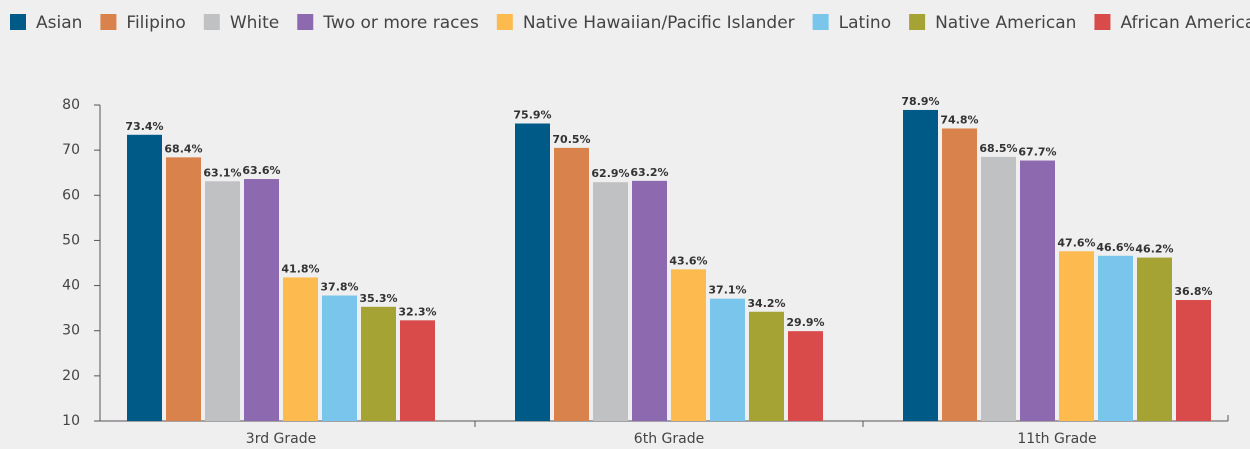 The width and height of the screenshot is (1250, 449). What do you see at coordinates (688, 260) in the screenshot?
I see `value-label: 43.6%` at bounding box center [688, 260].